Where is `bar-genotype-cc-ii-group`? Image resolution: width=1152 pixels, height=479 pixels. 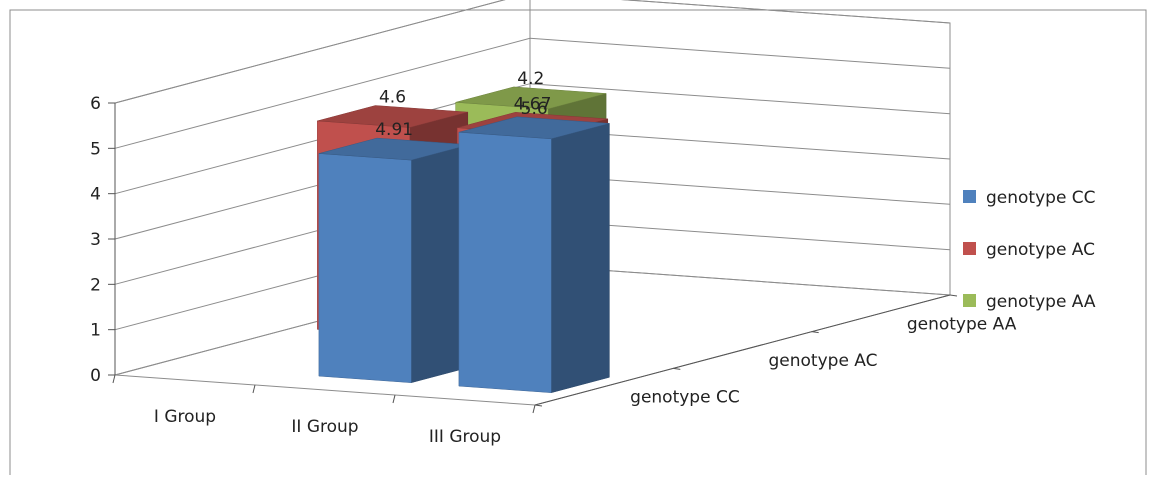
bar-genotype-cc-ii-group is located at coordinates (394, 260).